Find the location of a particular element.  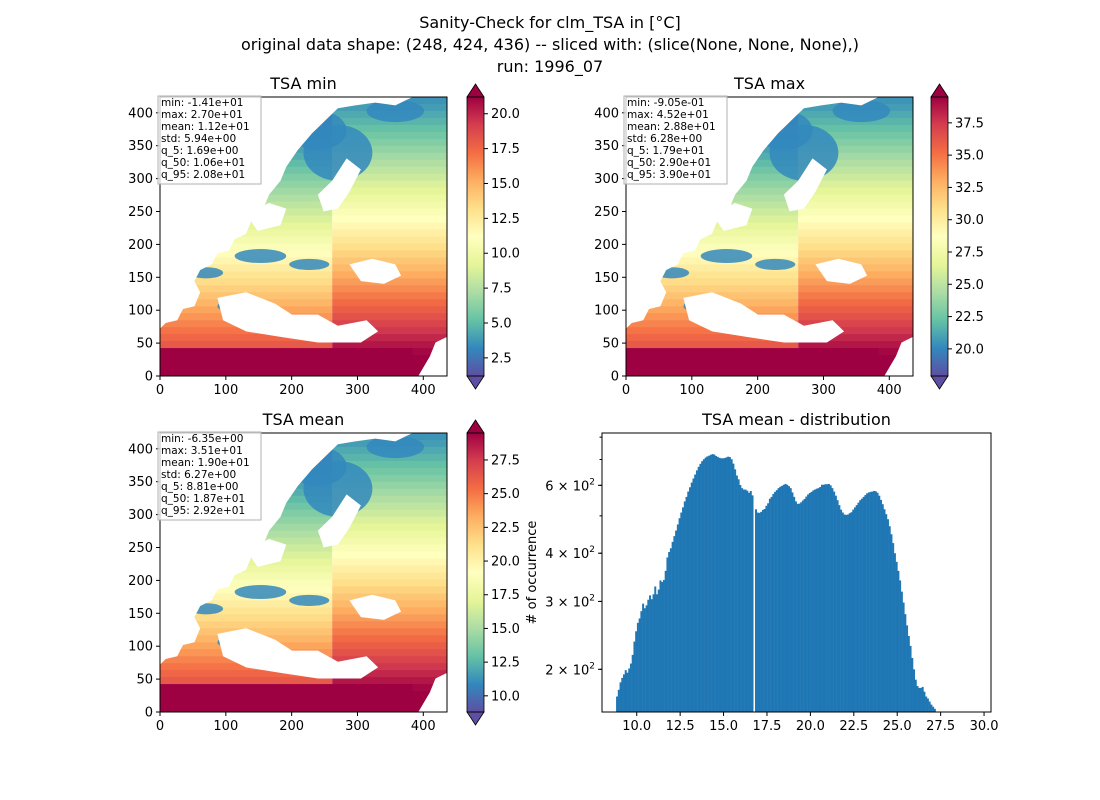

y-tick-label: 50 is located at coordinates (144, 680).